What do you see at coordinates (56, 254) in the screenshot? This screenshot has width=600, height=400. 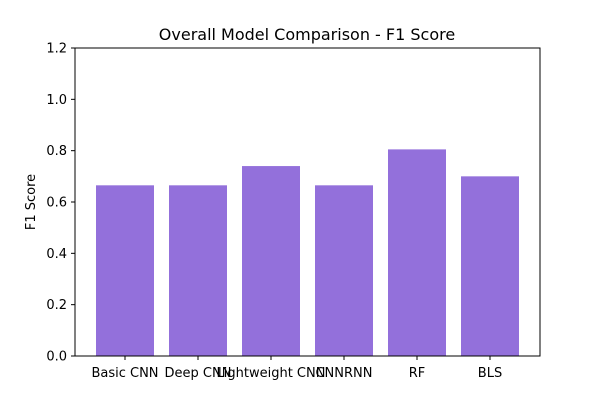 I see `y-tick-label: 0.4` at bounding box center [56, 254].